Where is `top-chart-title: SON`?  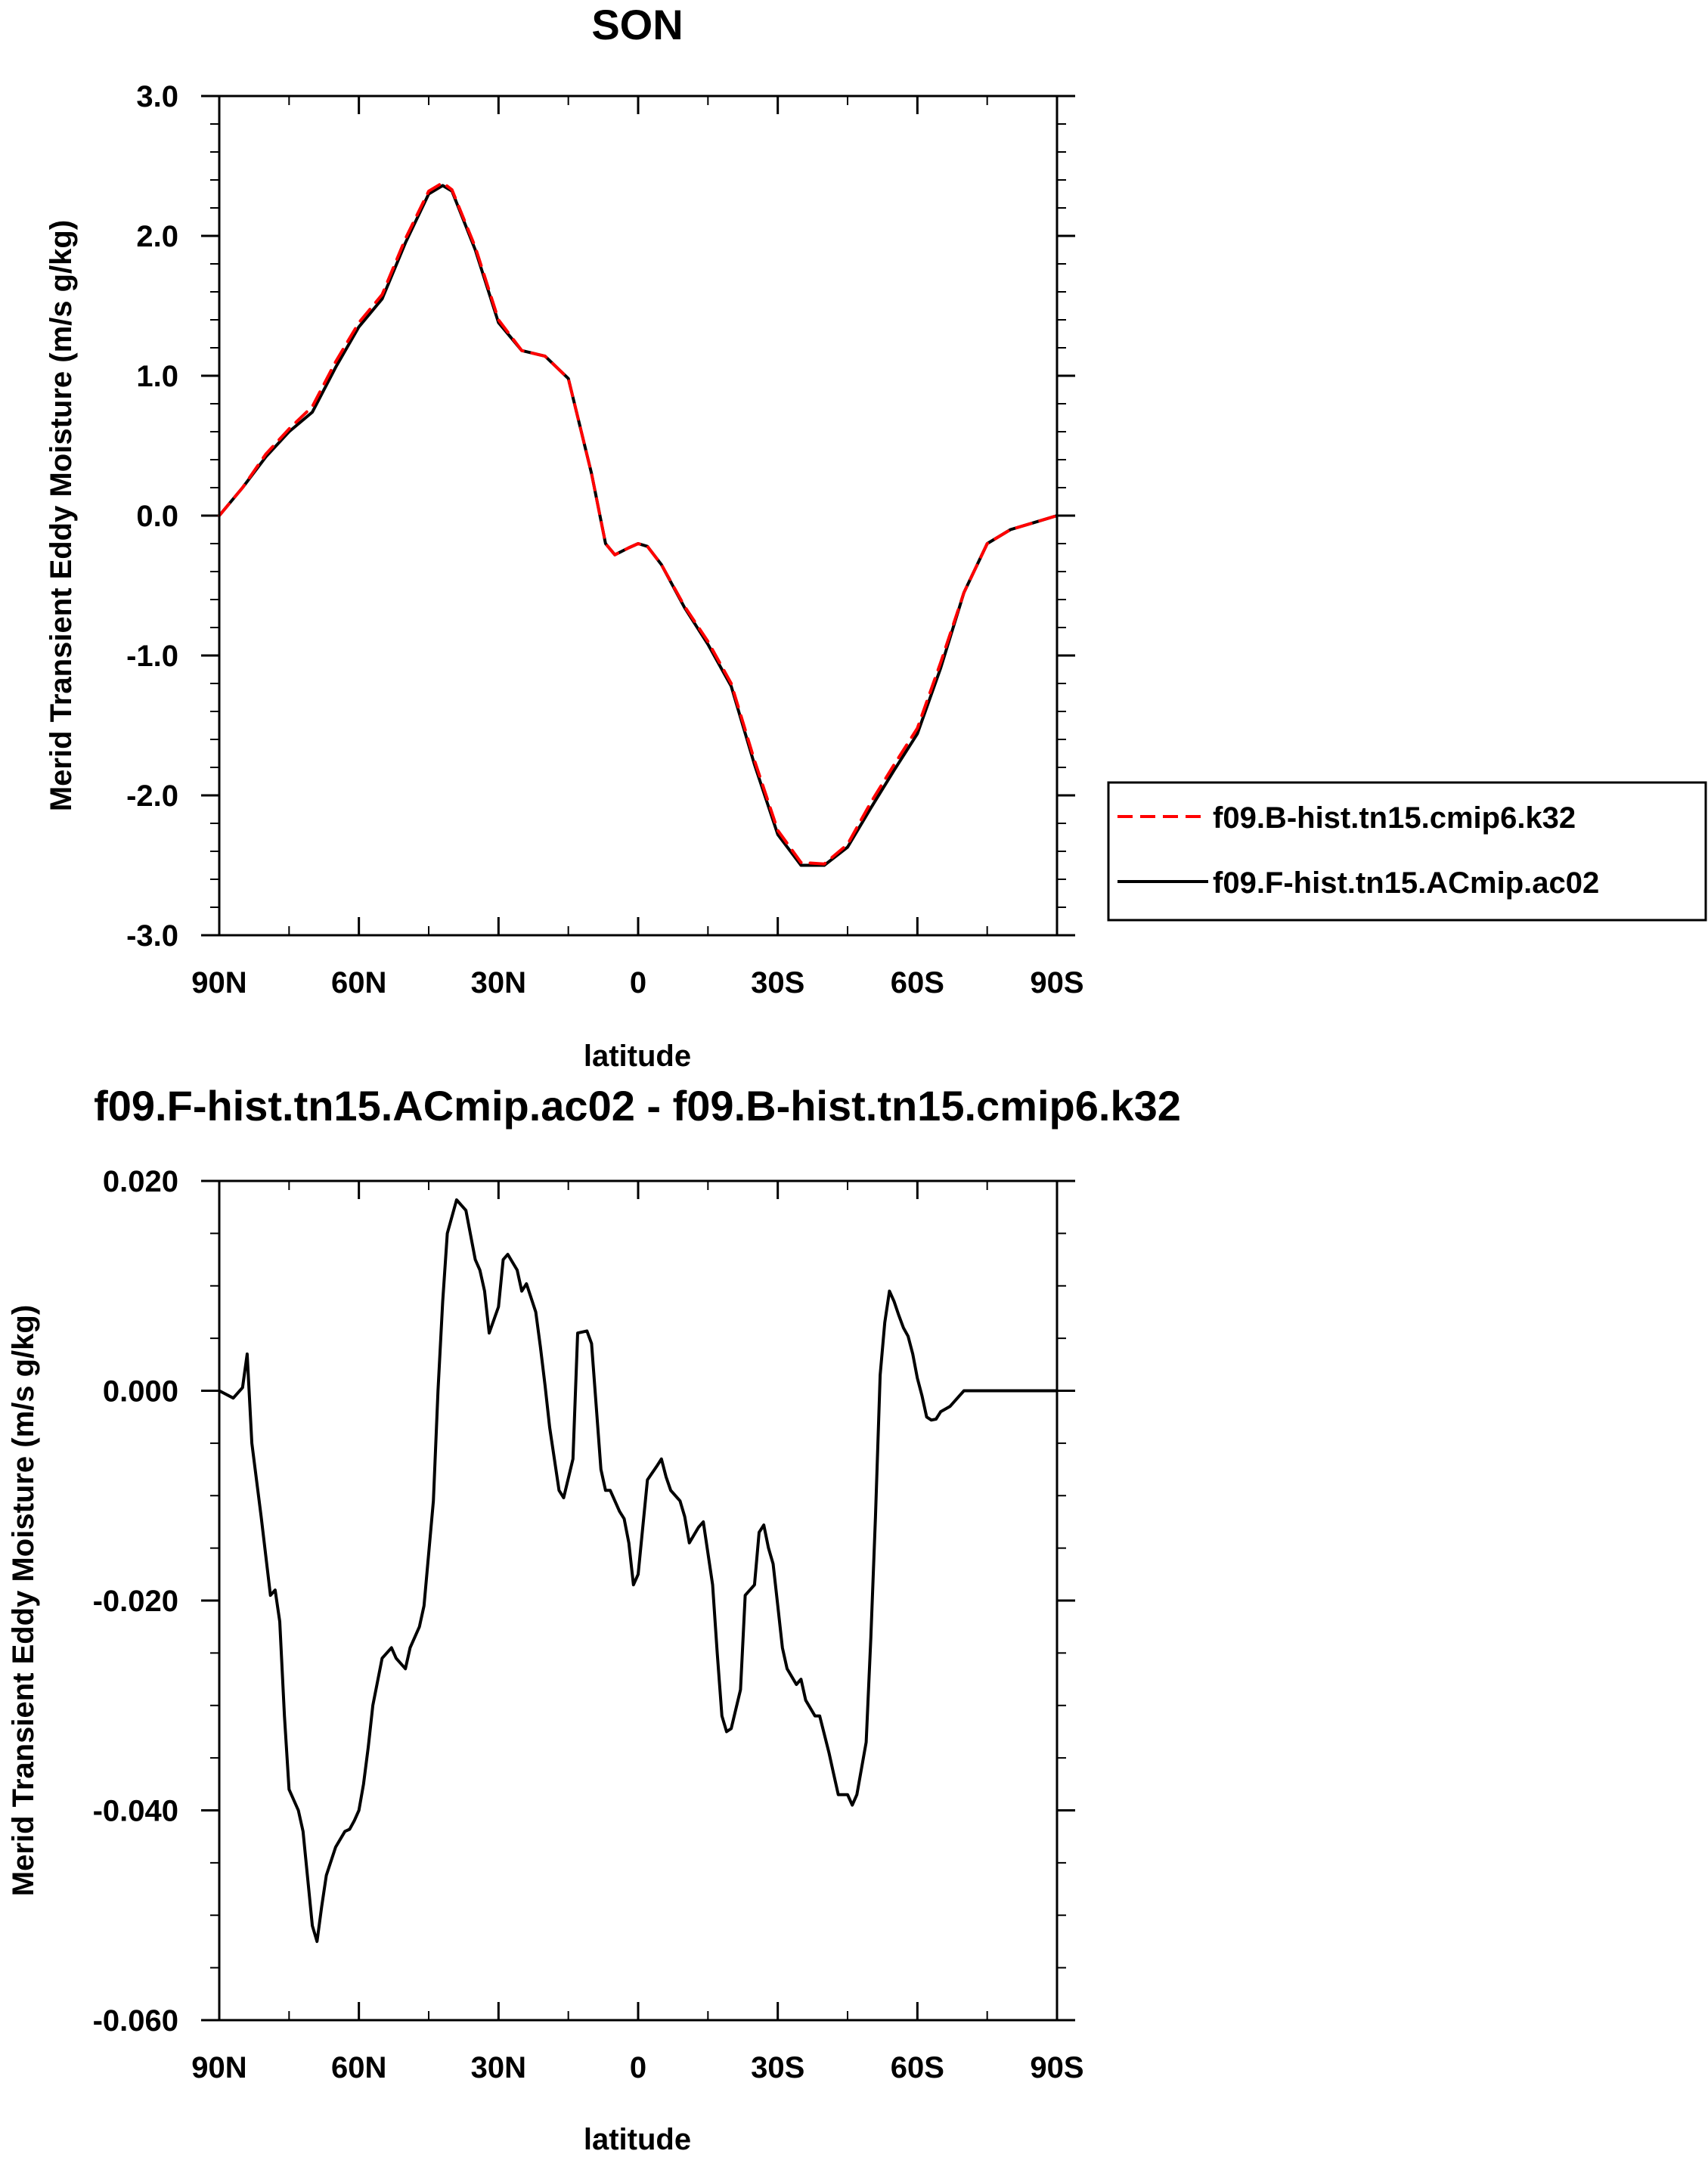
top-chart-title: SON is located at coordinates (637, 24).